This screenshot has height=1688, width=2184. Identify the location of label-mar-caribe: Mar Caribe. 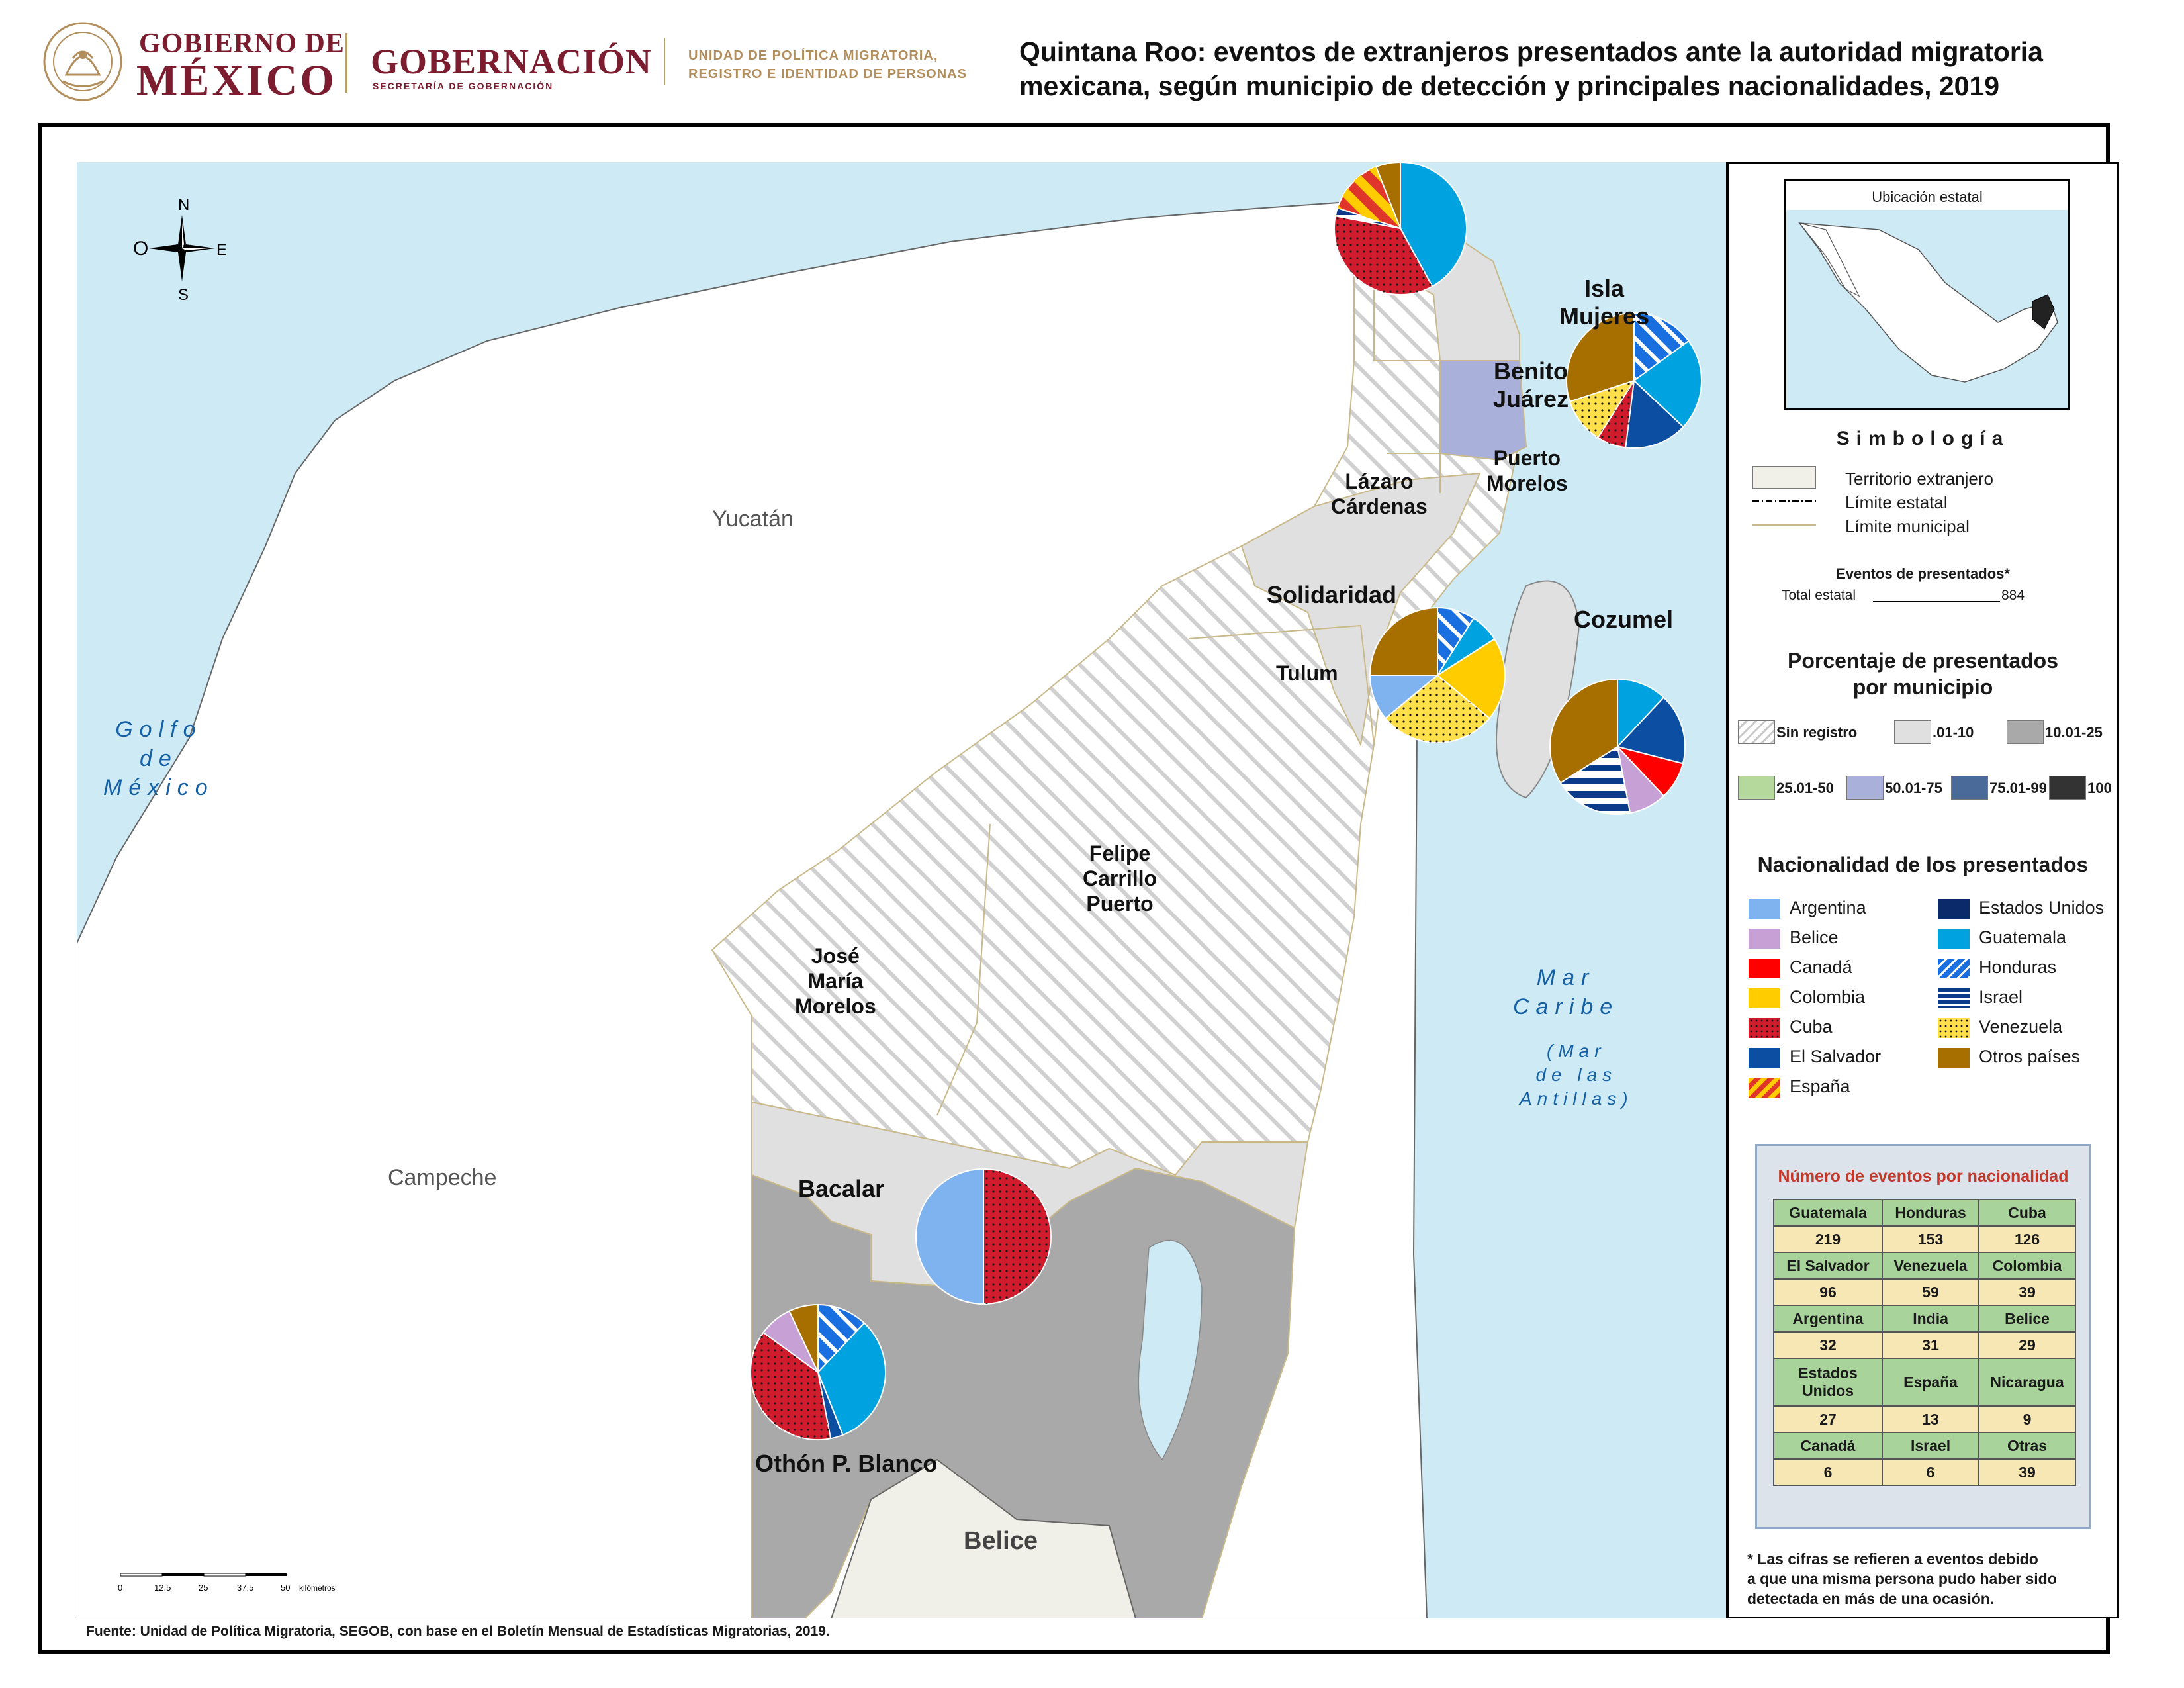
(1566, 992).